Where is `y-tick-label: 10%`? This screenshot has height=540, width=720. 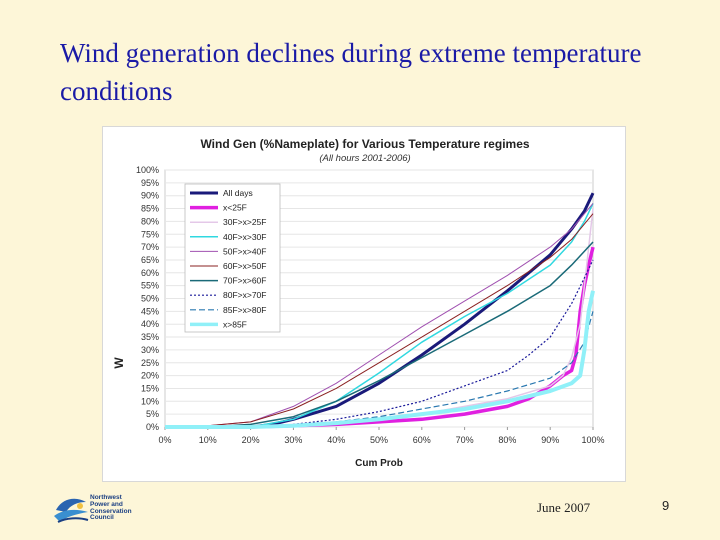
y-tick-label: 10% is located at coordinates (150, 401).